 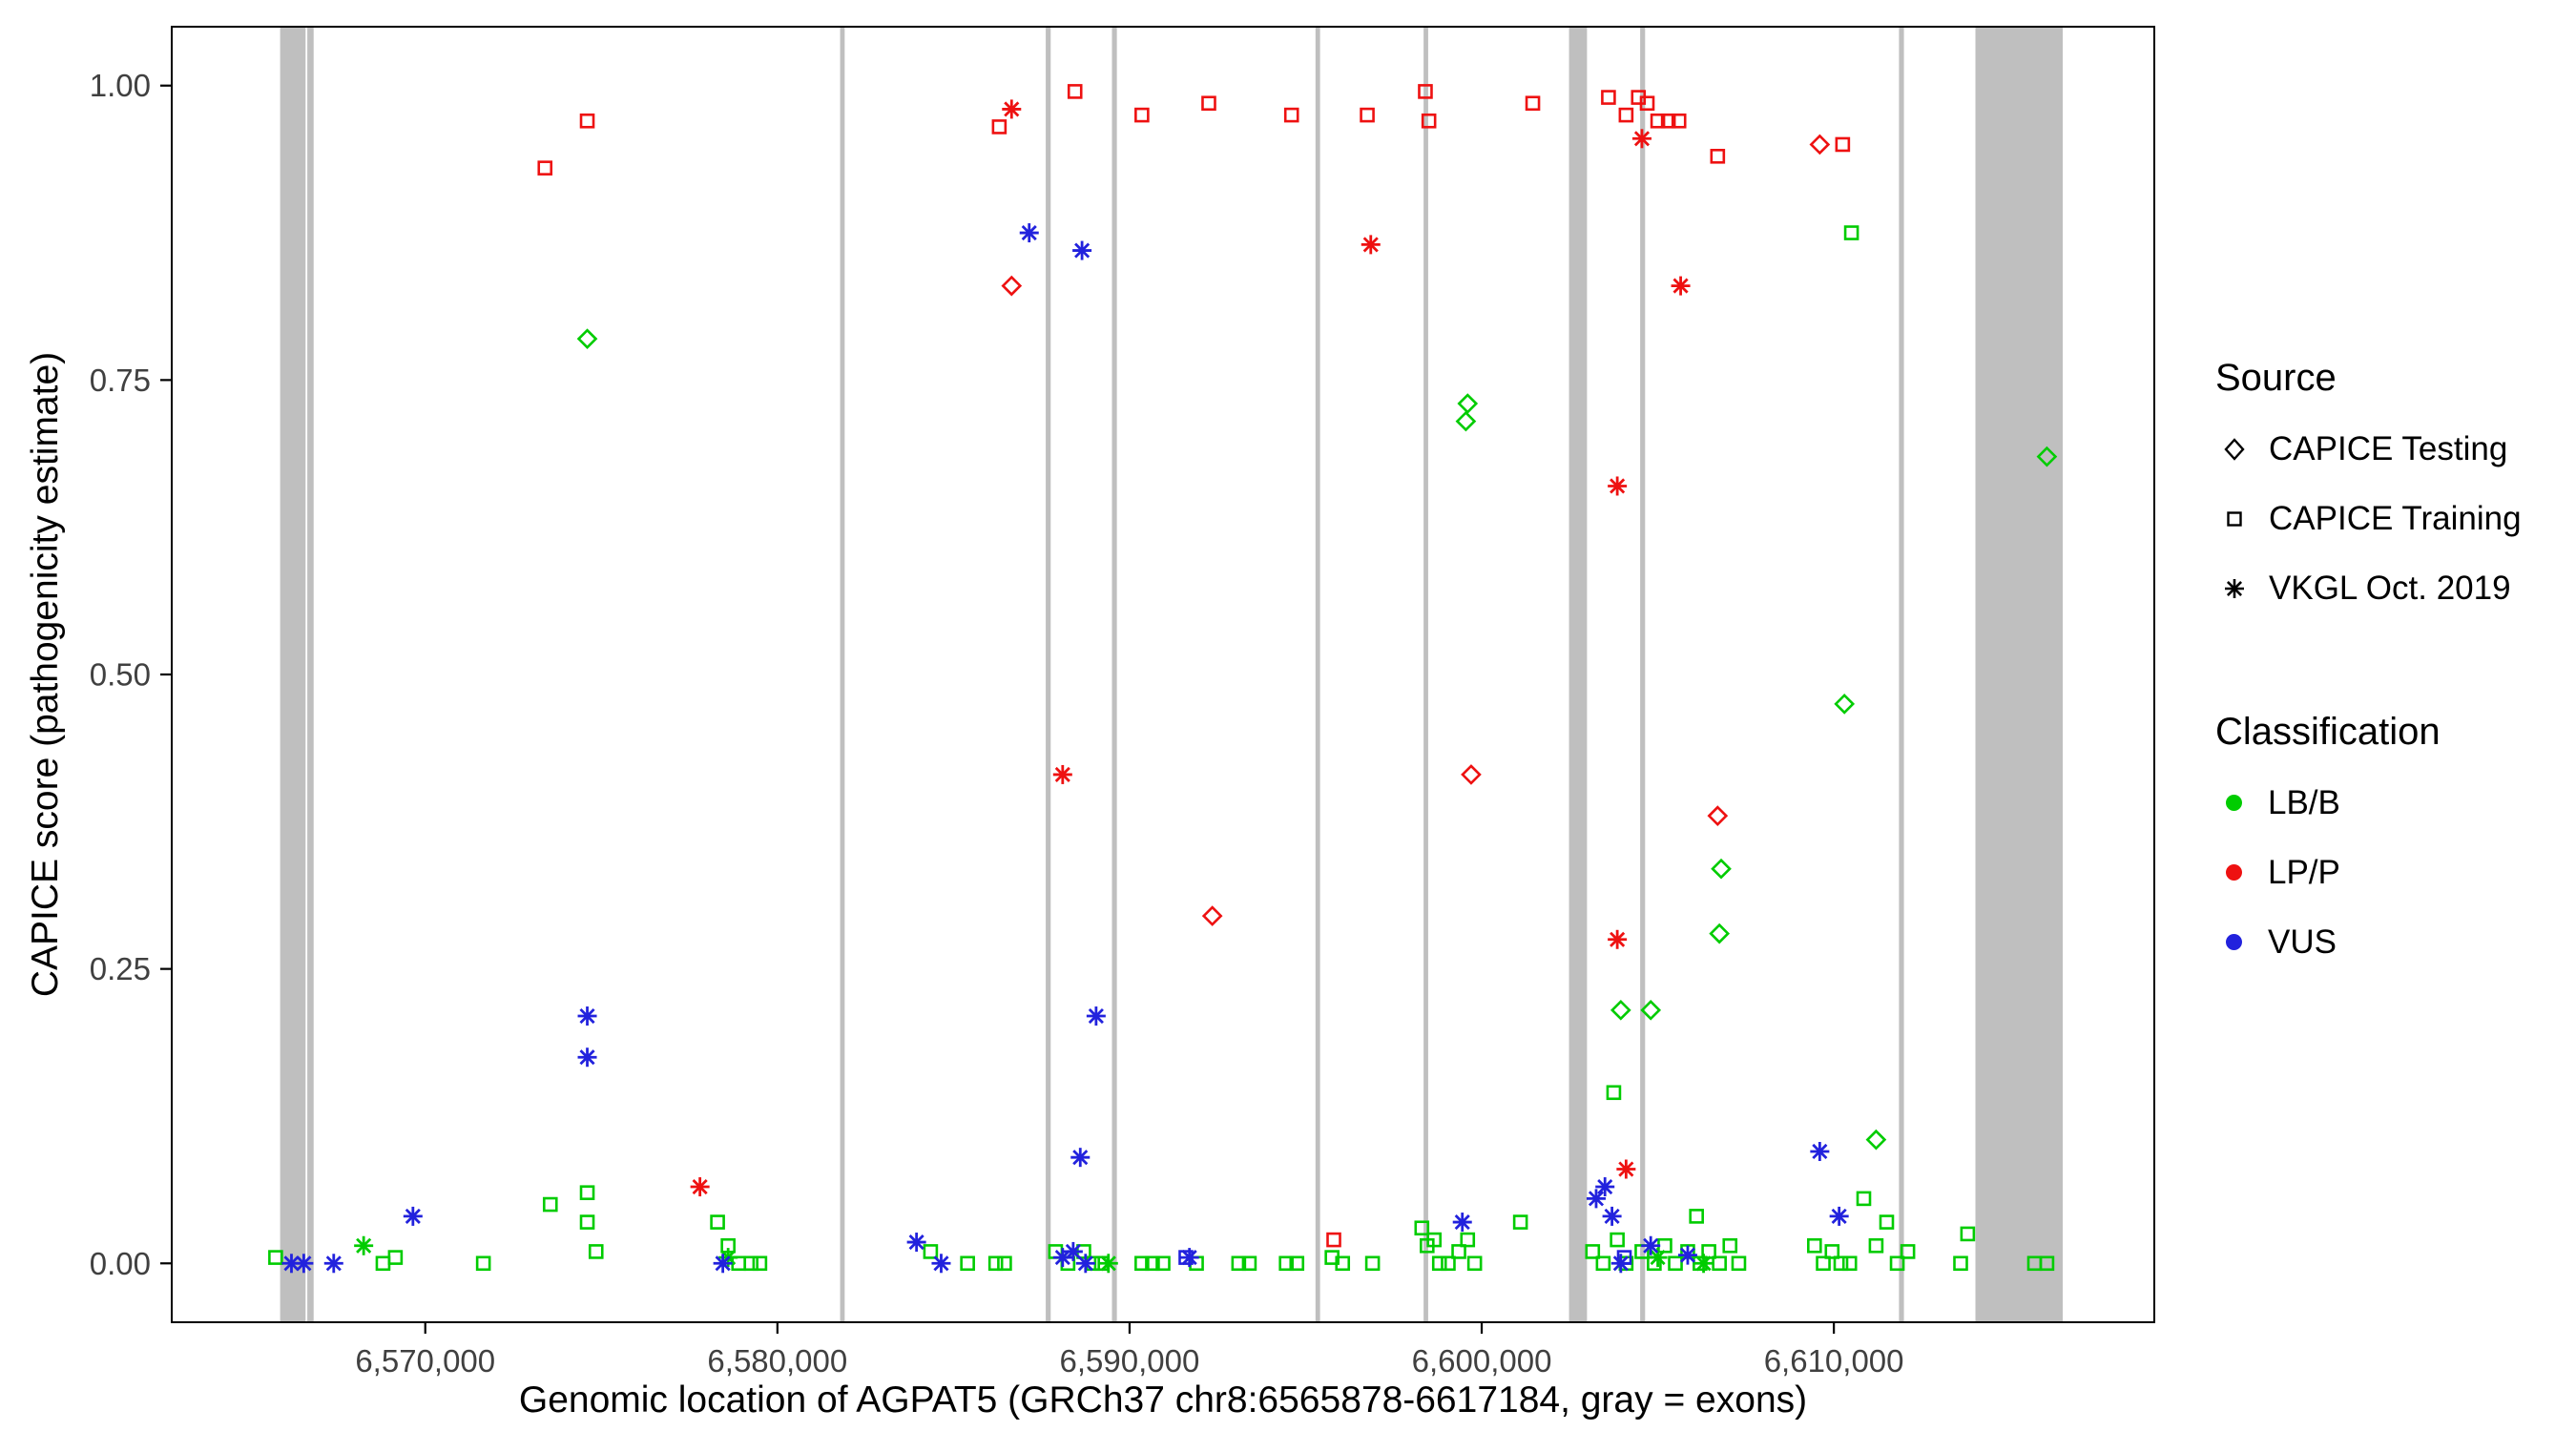 I want to click on lpp-color-dot, so click(x=2234, y=872).